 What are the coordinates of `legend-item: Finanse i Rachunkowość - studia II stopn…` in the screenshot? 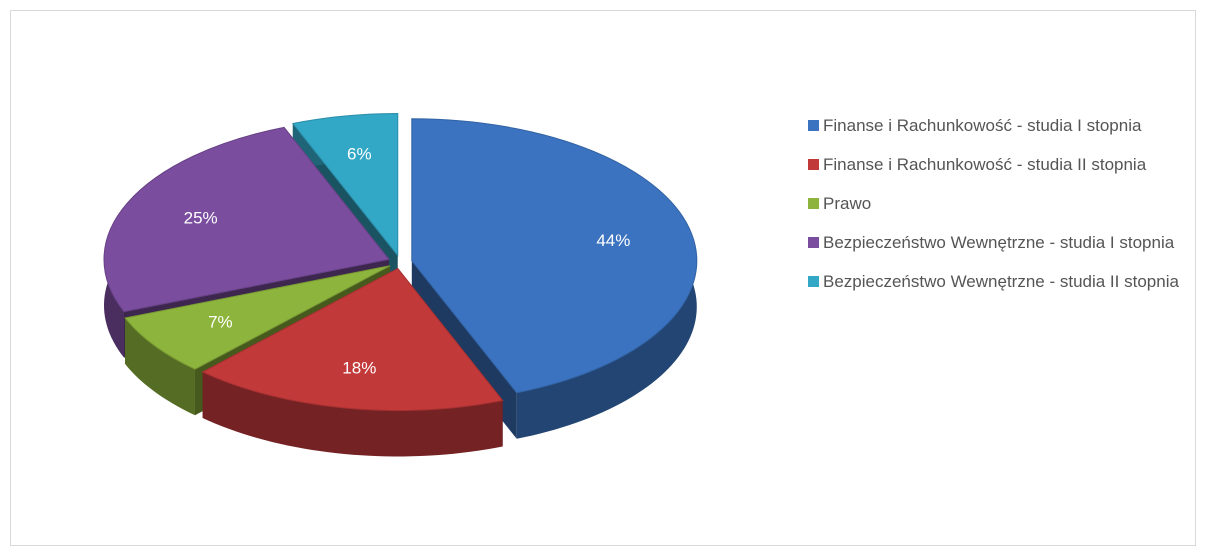 It's located at (1000, 164).